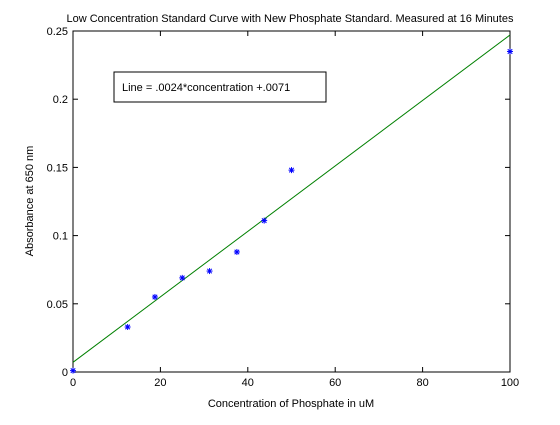  Describe the element at coordinates (60, 237) in the screenshot. I see `y-tick-label: 0.1` at that location.